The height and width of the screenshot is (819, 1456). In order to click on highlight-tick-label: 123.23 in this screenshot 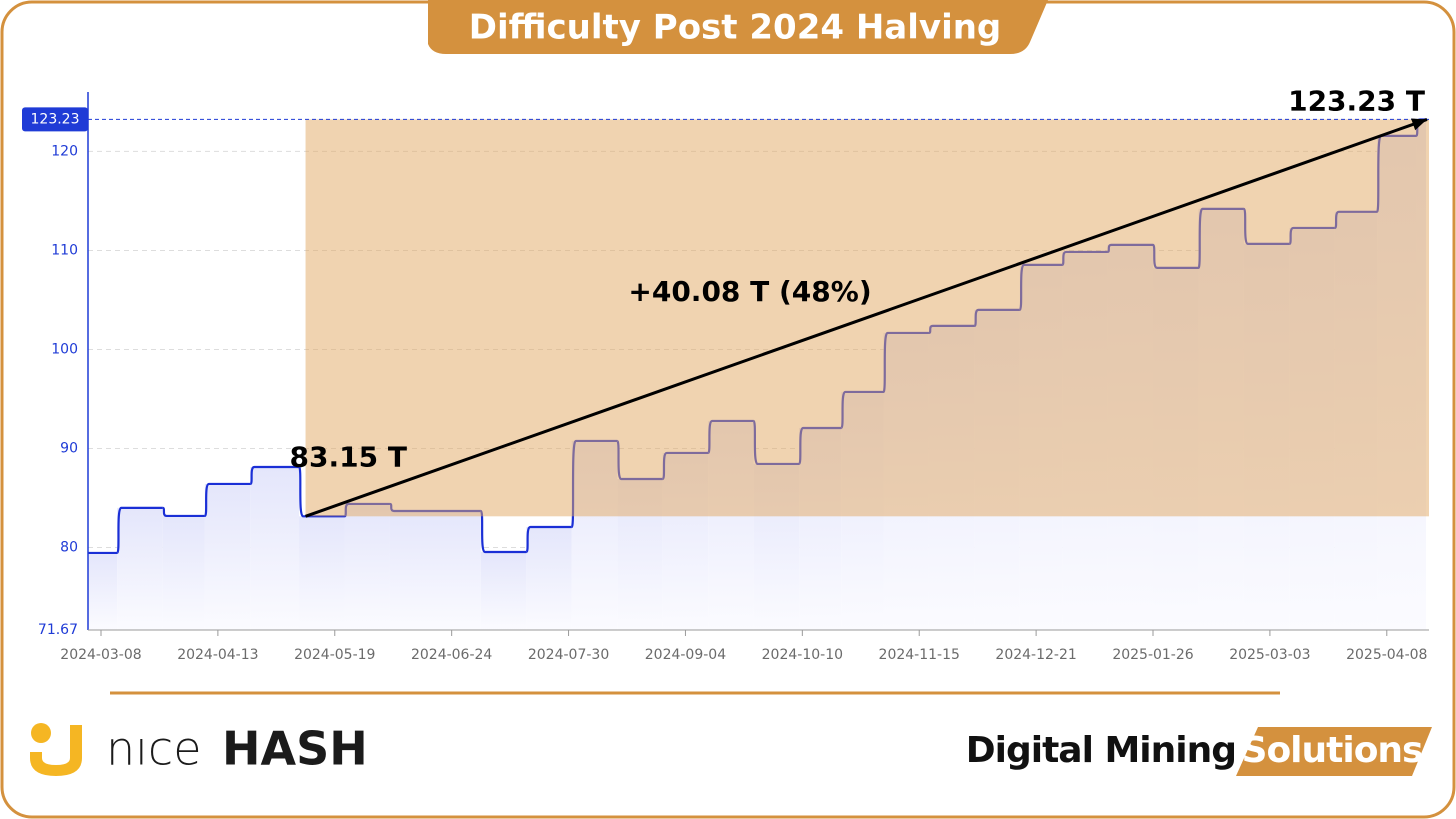, I will do `click(55, 119)`.